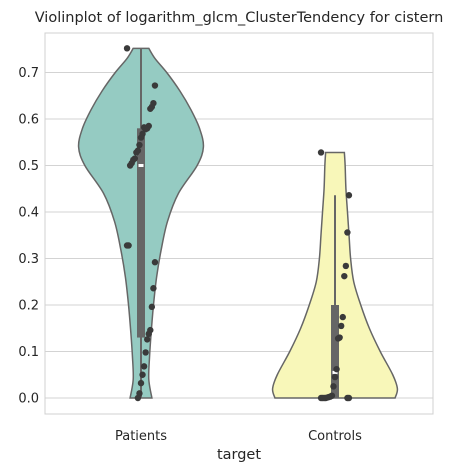  I want to click on x-tick-labels: Patients Controls, so click(238, 436).